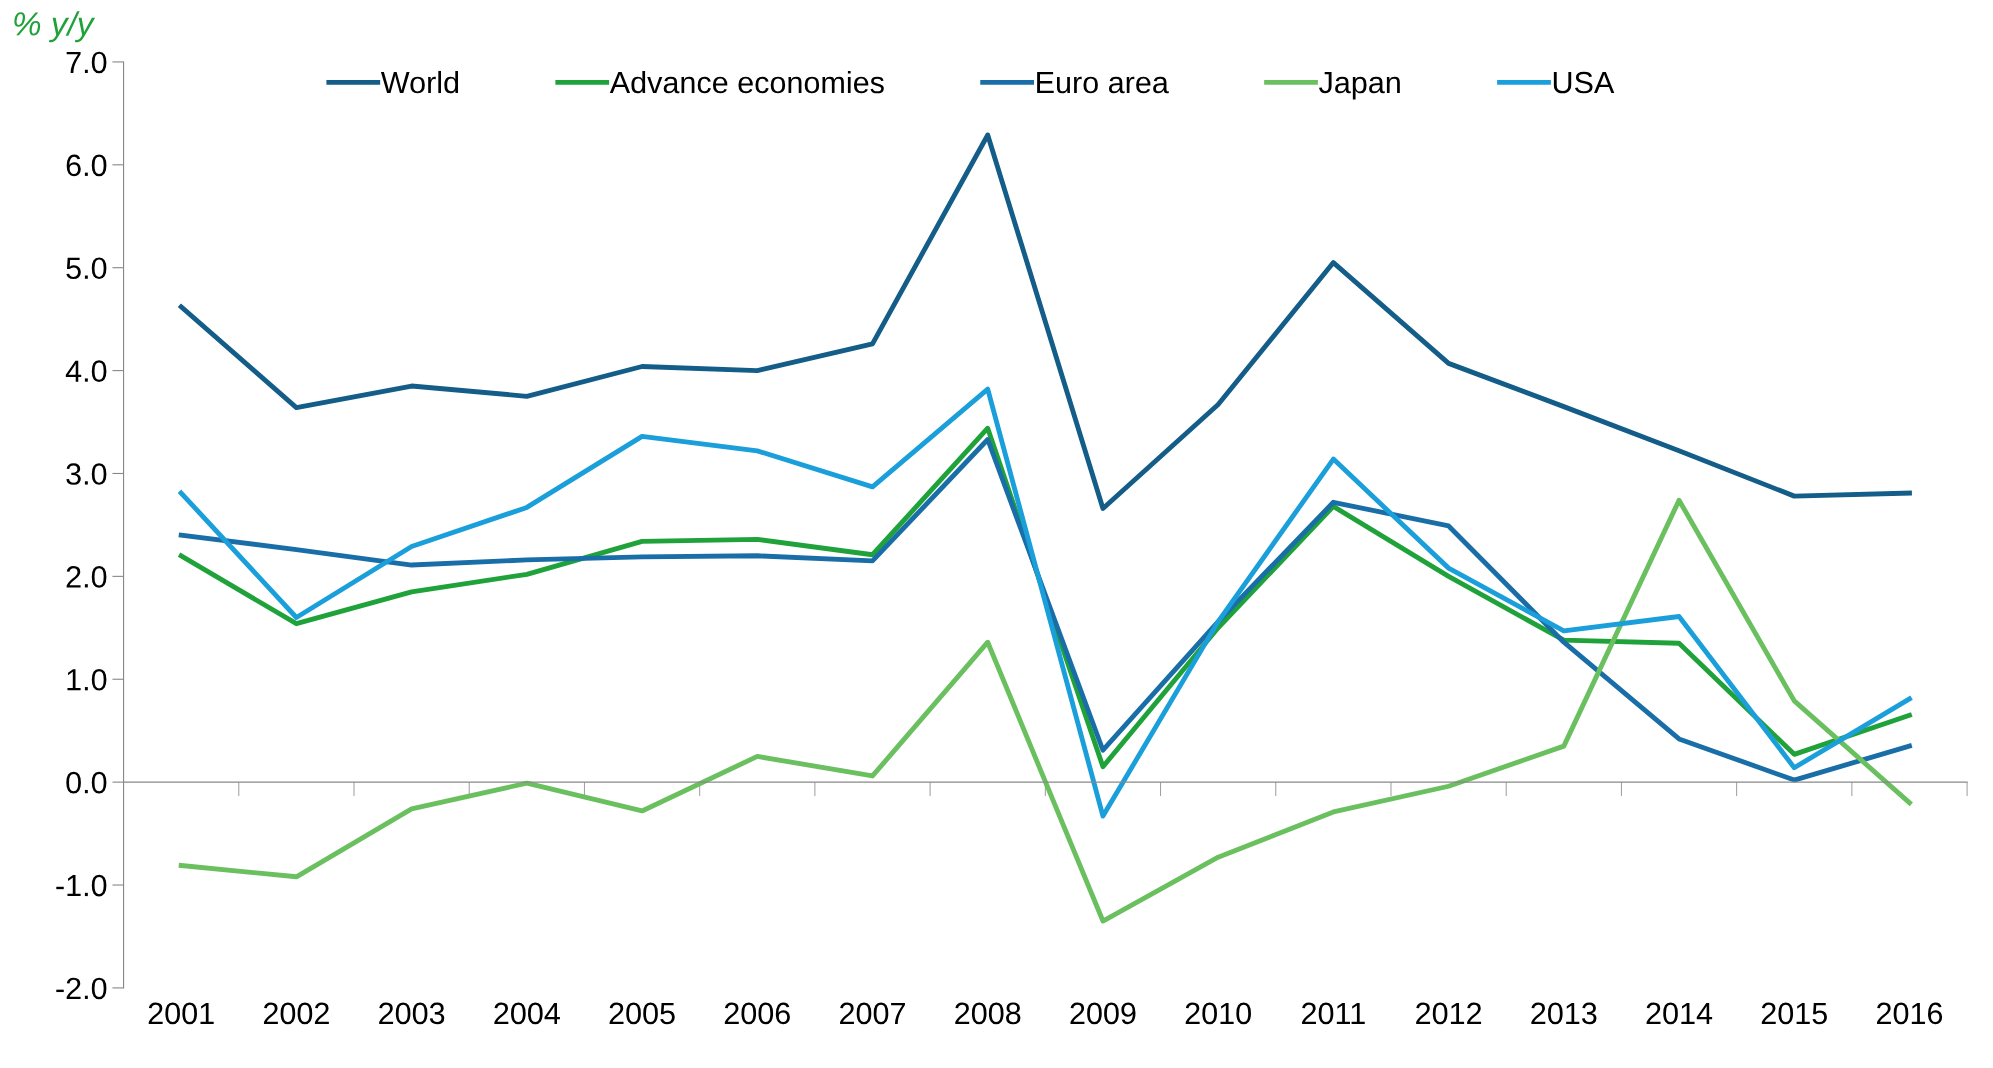 Image resolution: width=1993 pixels, height=1068 pixels. I want to click on x-tick-label: 2013, so click(1564, 1013).